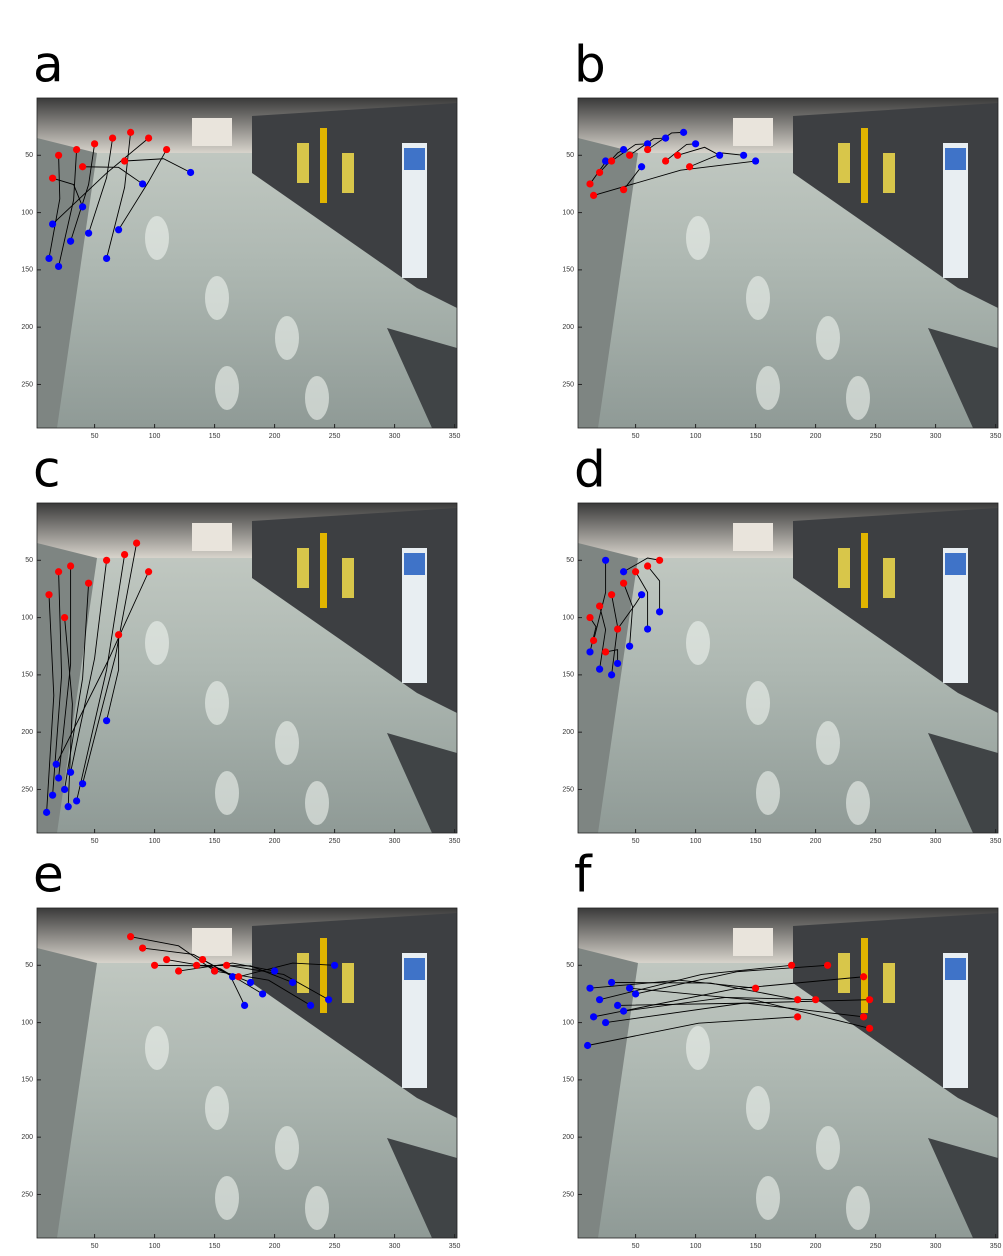 This screenshot has height=1256, width=1003. I want to click on x-tick-label: 250, so click(876, 436).